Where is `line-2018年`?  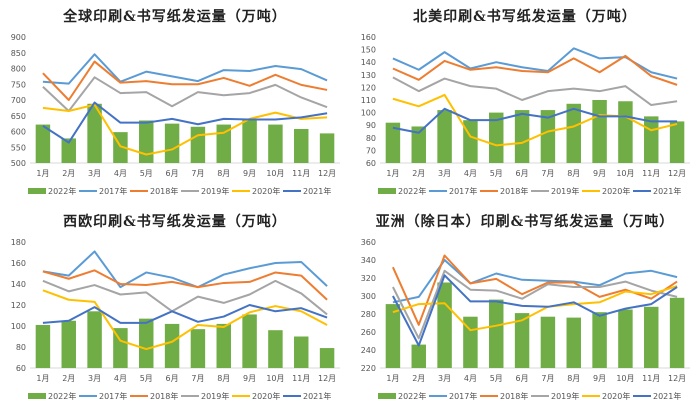
line-2018年 is located at coordinates (185, 80).